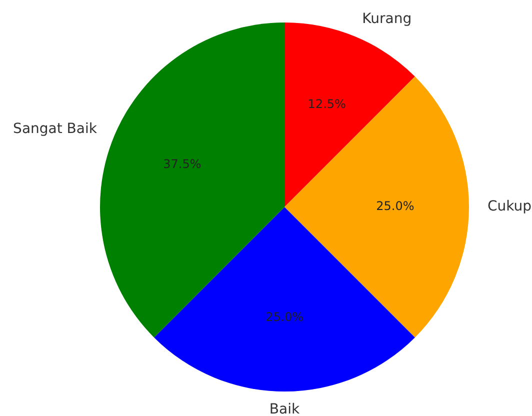 The image size is (532, 416). What do you see at coordinates (55, 128) in the screenshot?
I see `slice-label: Sangat Baik` at bounding box center [55, 128].